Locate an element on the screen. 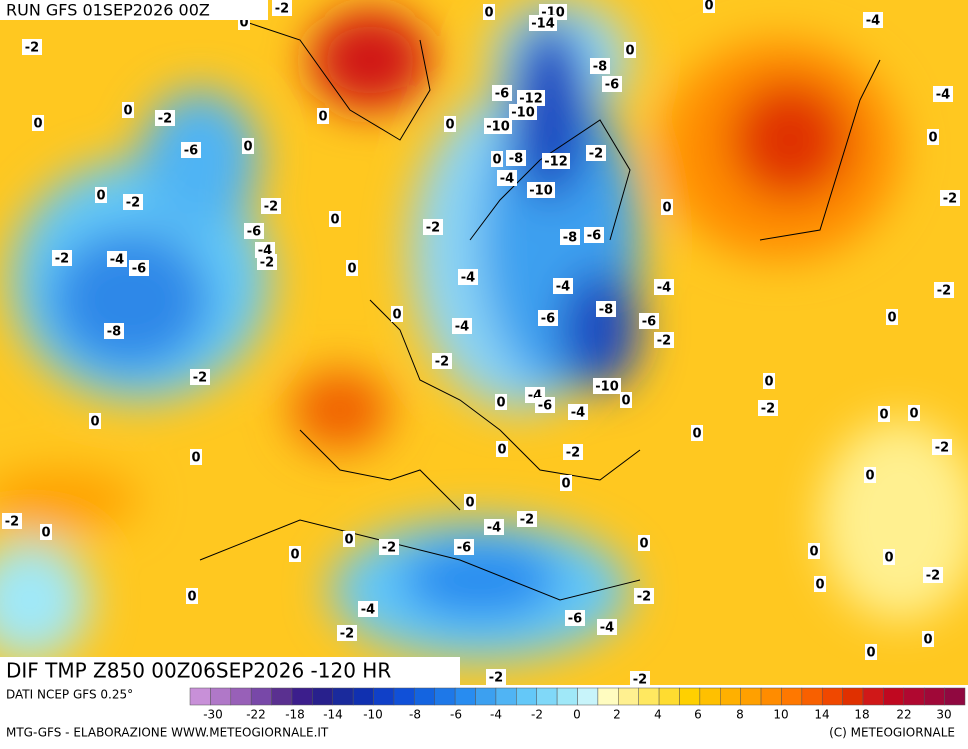 This screenshot has height=749, width=968. colorbar-tick-label: -30 is located at coordinates (213, 715).